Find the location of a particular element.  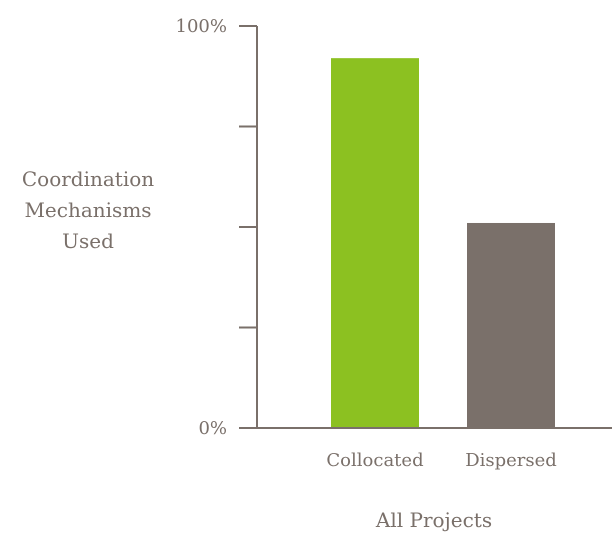

y-tick-label-100: 100% is located at coordinates (201, 26).